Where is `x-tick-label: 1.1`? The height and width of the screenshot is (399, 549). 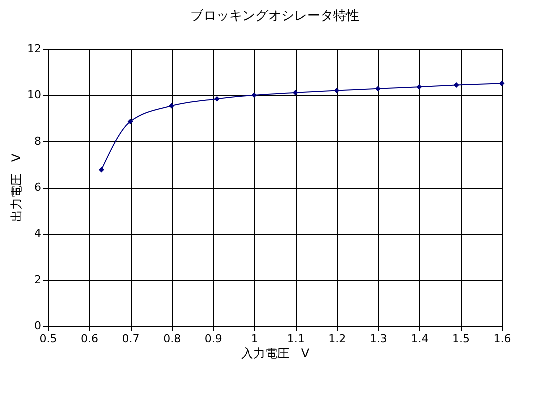
x-tick-label: 1.1 is located at coordinates (296, 339).